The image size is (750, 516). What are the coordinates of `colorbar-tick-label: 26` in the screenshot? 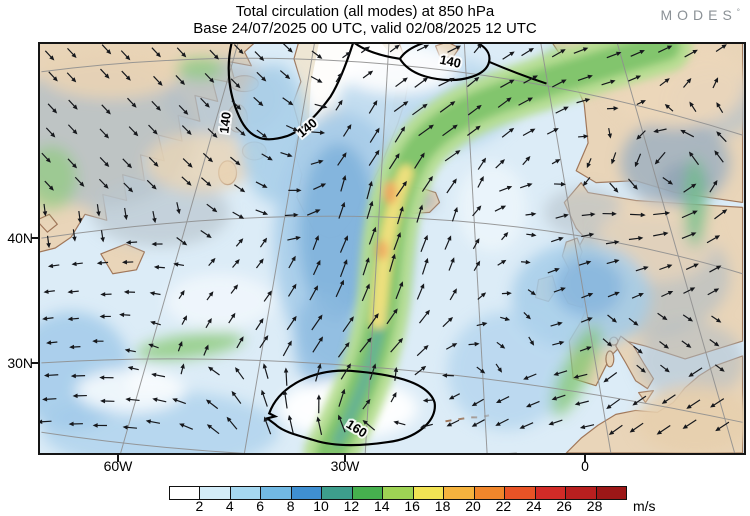 It's located at (564, 506).